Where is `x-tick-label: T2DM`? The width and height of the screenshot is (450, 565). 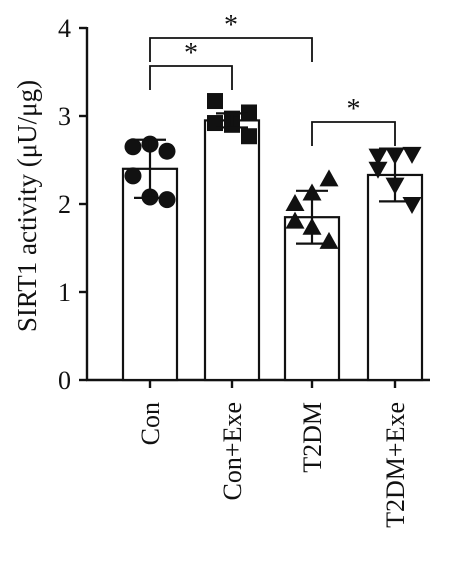 x-tick-label: T2DM is located at coordinates (312, 437).